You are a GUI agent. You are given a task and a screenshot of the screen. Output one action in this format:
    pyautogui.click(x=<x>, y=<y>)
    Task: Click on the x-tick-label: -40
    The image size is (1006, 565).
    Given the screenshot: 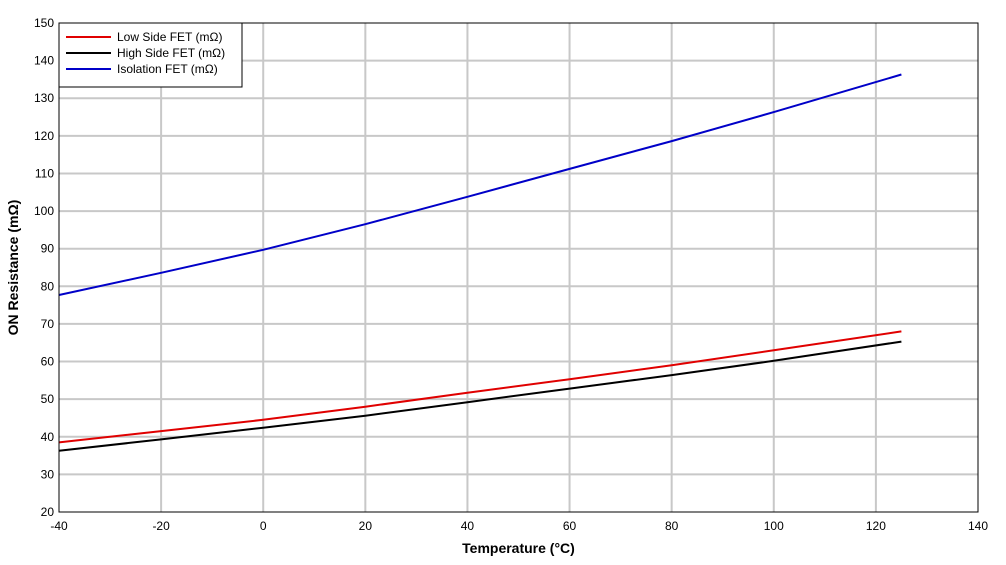 What is the action you would take?
    pyautogui.click(x=59, y=526)
    